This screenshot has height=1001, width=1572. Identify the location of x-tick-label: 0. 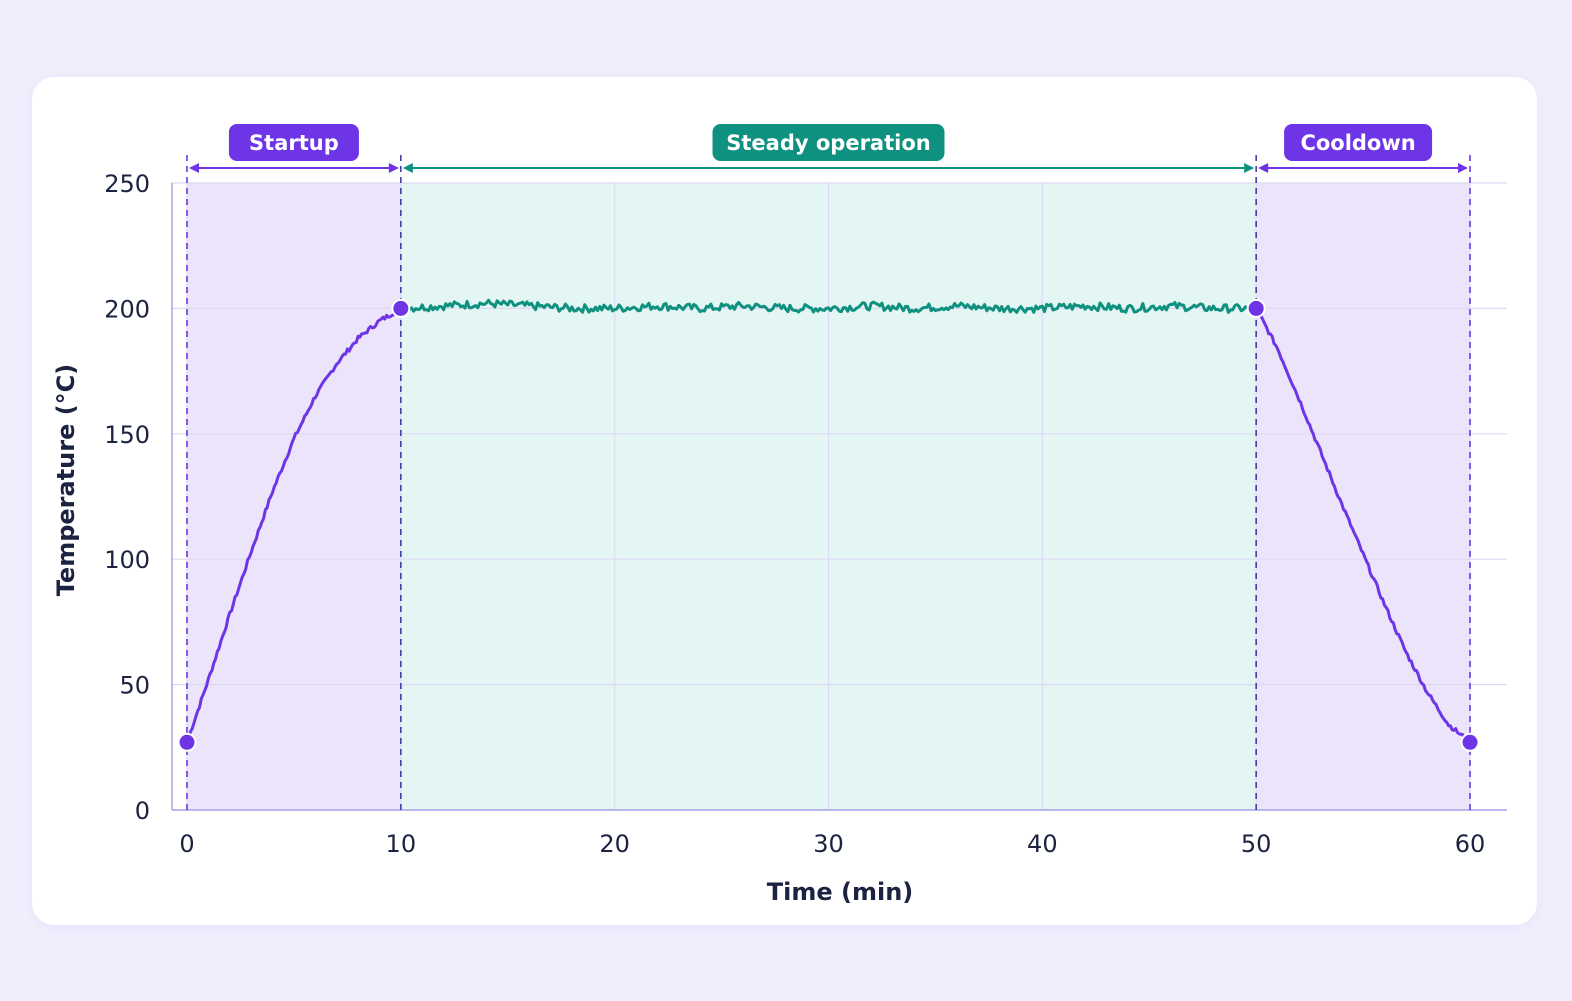
(186, 844).